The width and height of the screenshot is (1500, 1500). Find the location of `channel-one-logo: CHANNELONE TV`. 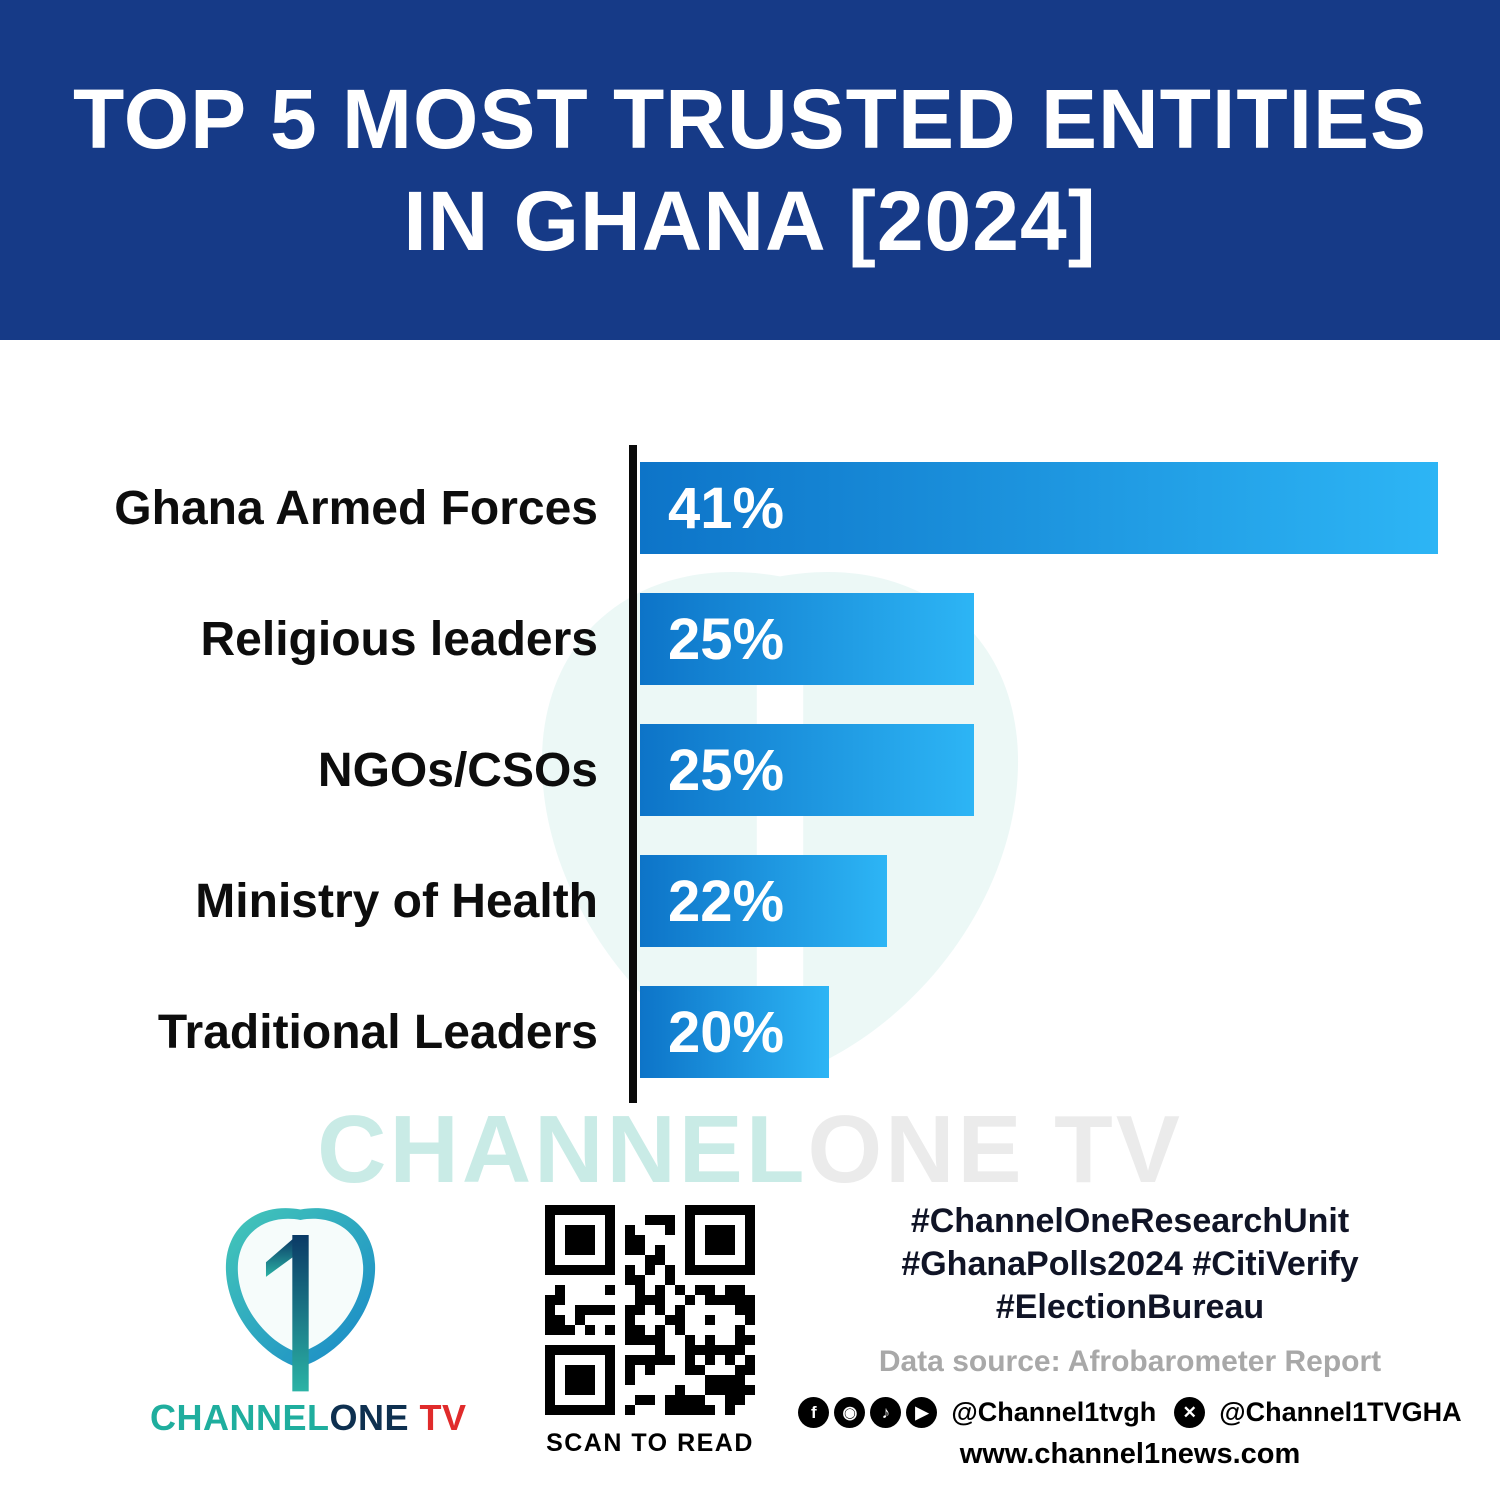

channel-one-logo: CHANNELONE TV is located at coordinates (308, 1317).